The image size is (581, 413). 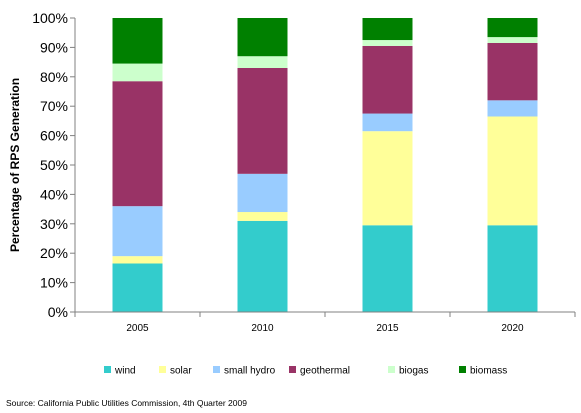 I want to click on bar-segment-biogas-2020, so click(x=512, y=40).